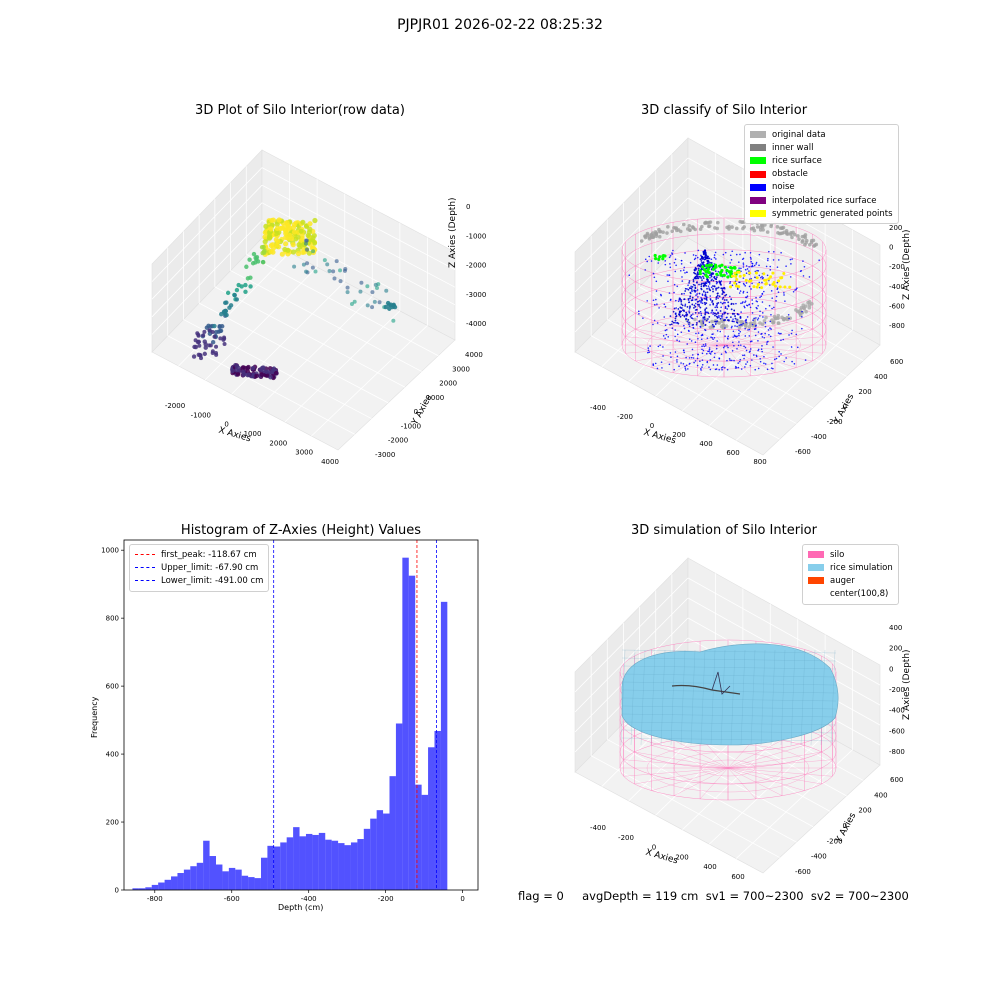  I want to click on y-tick-label: 200, so click(112, 823).